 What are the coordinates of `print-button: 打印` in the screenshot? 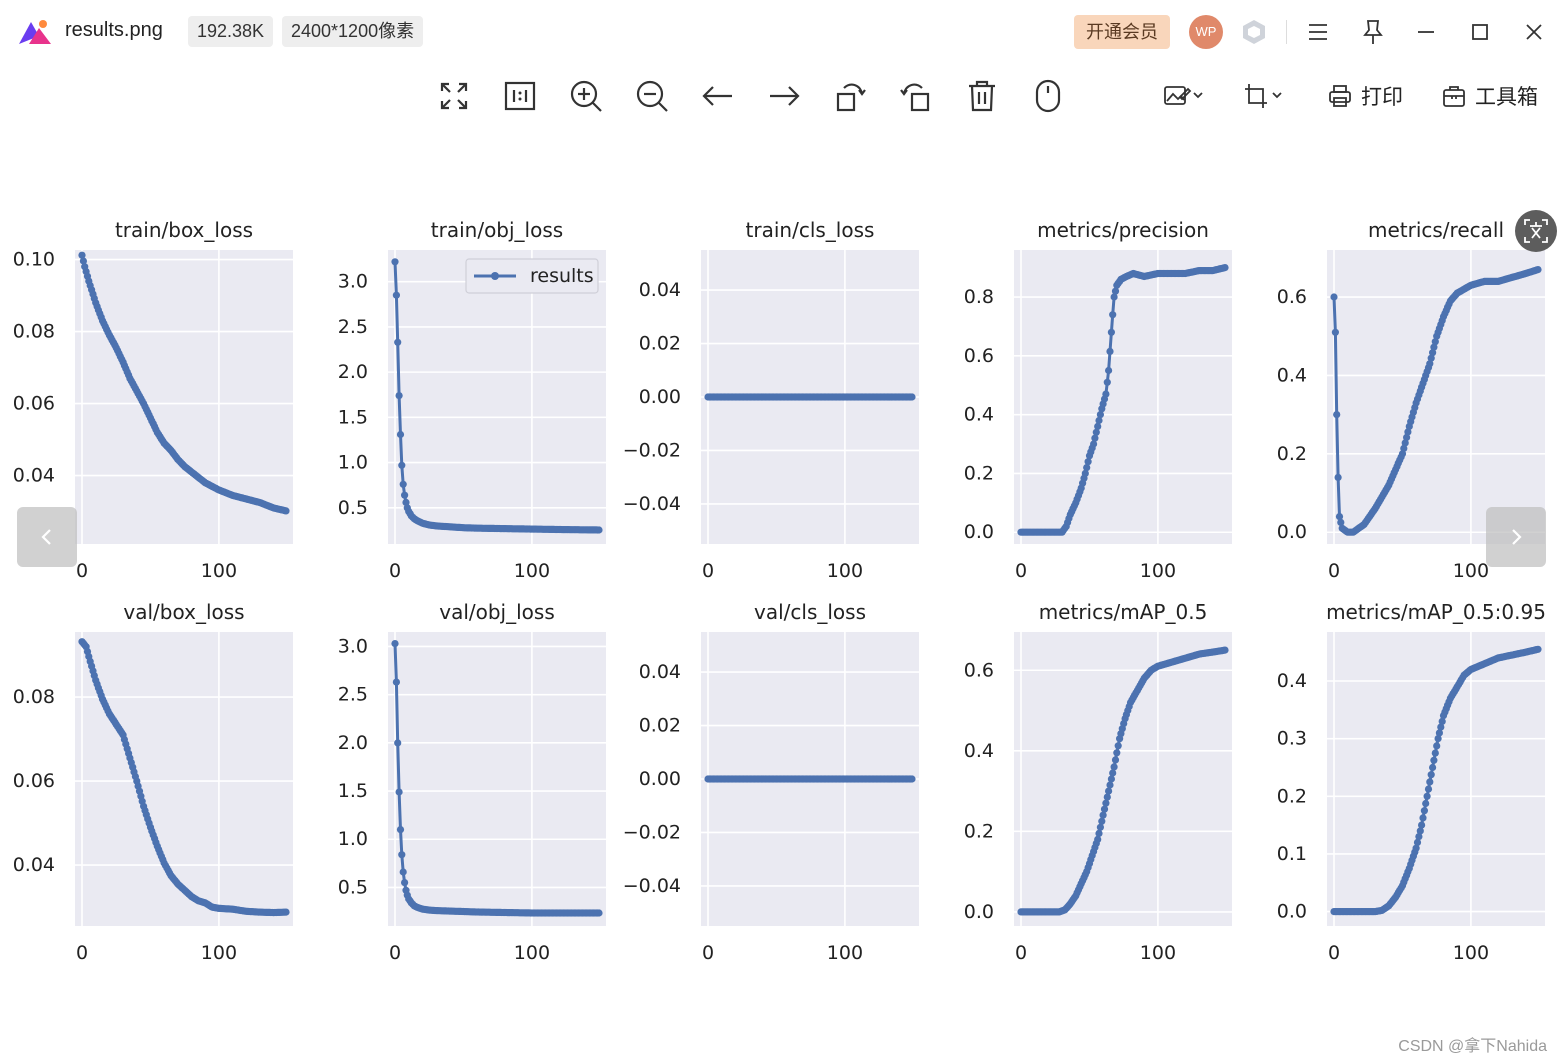 It's located at (1365, 96).